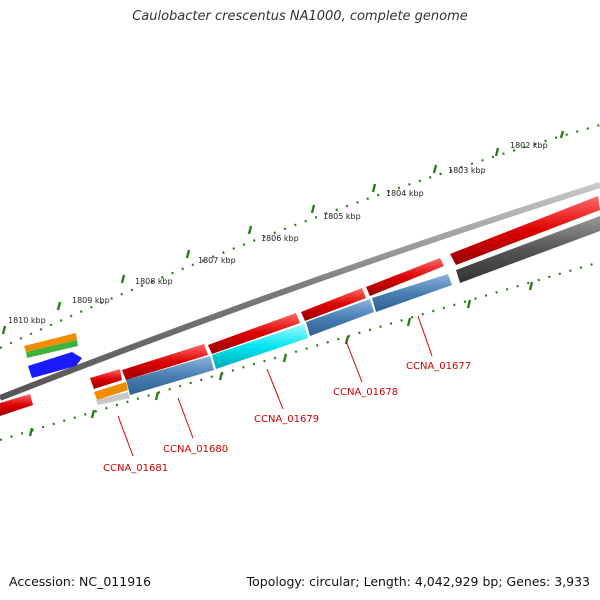  What do you see at coordinates (438, 366) in the screenshot?
I see `gene-label: CCNA_01677` at bounding box center [438, 366].